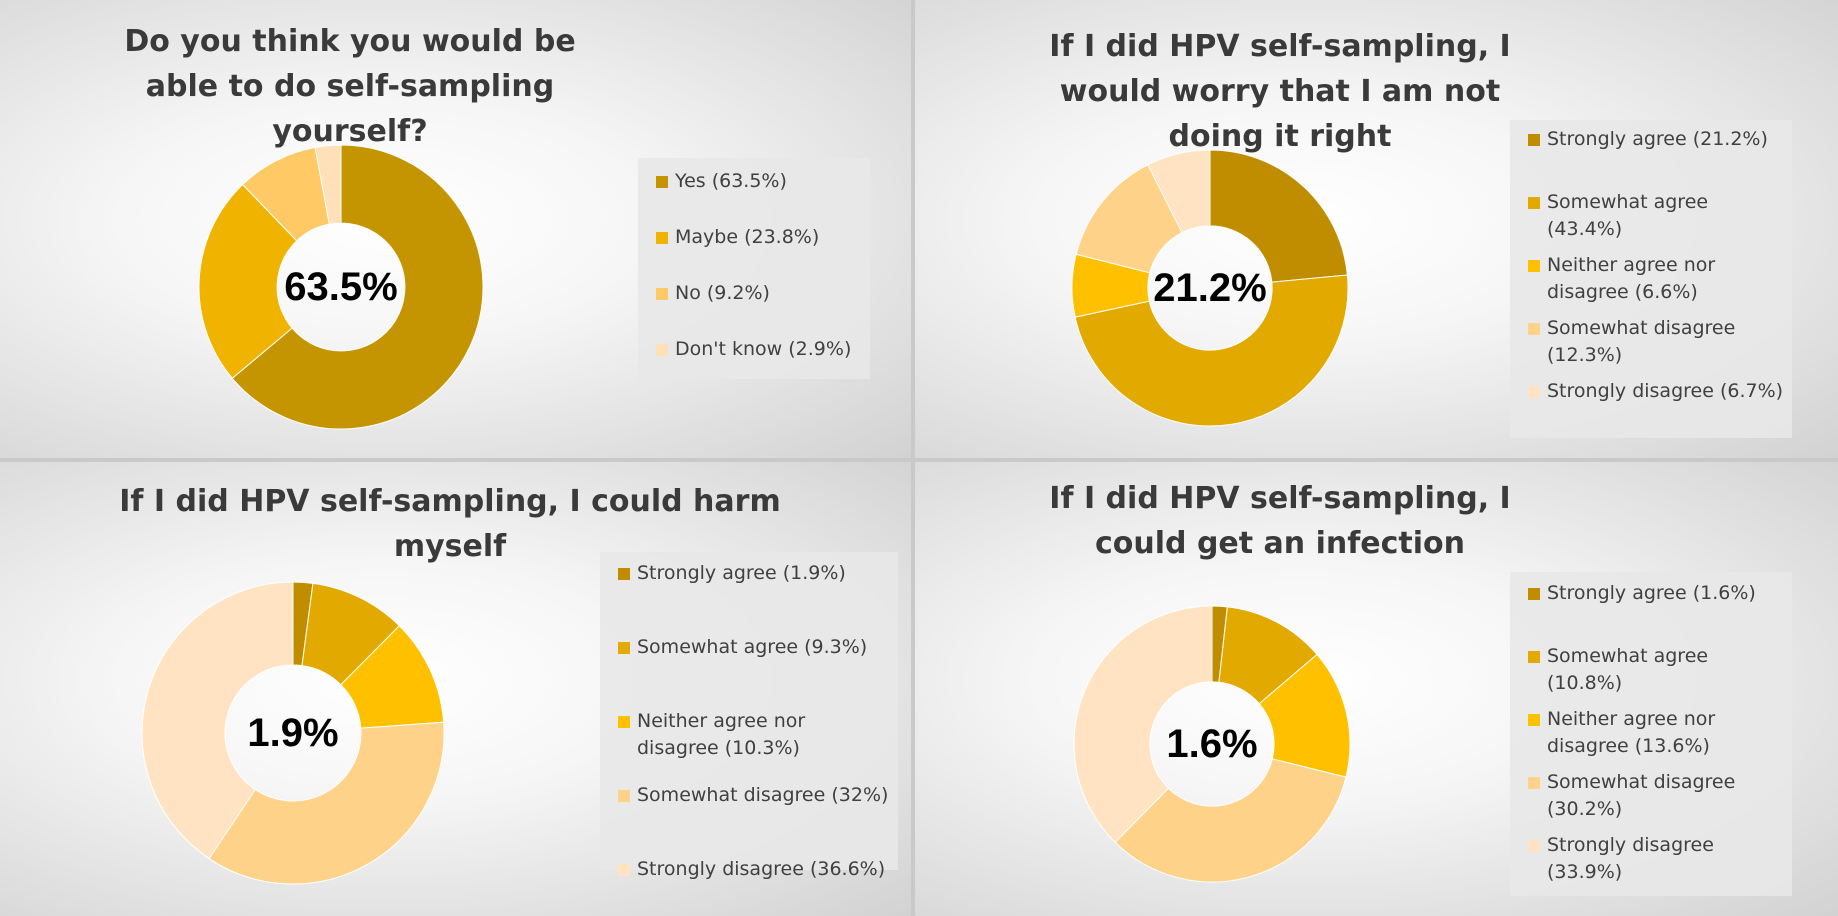  What do you see at coordinates (1631, 278) in the screenshot?
I see `legend-label: Neither agree nor disagree (6.6%)` at bounding box center [1631, 278].